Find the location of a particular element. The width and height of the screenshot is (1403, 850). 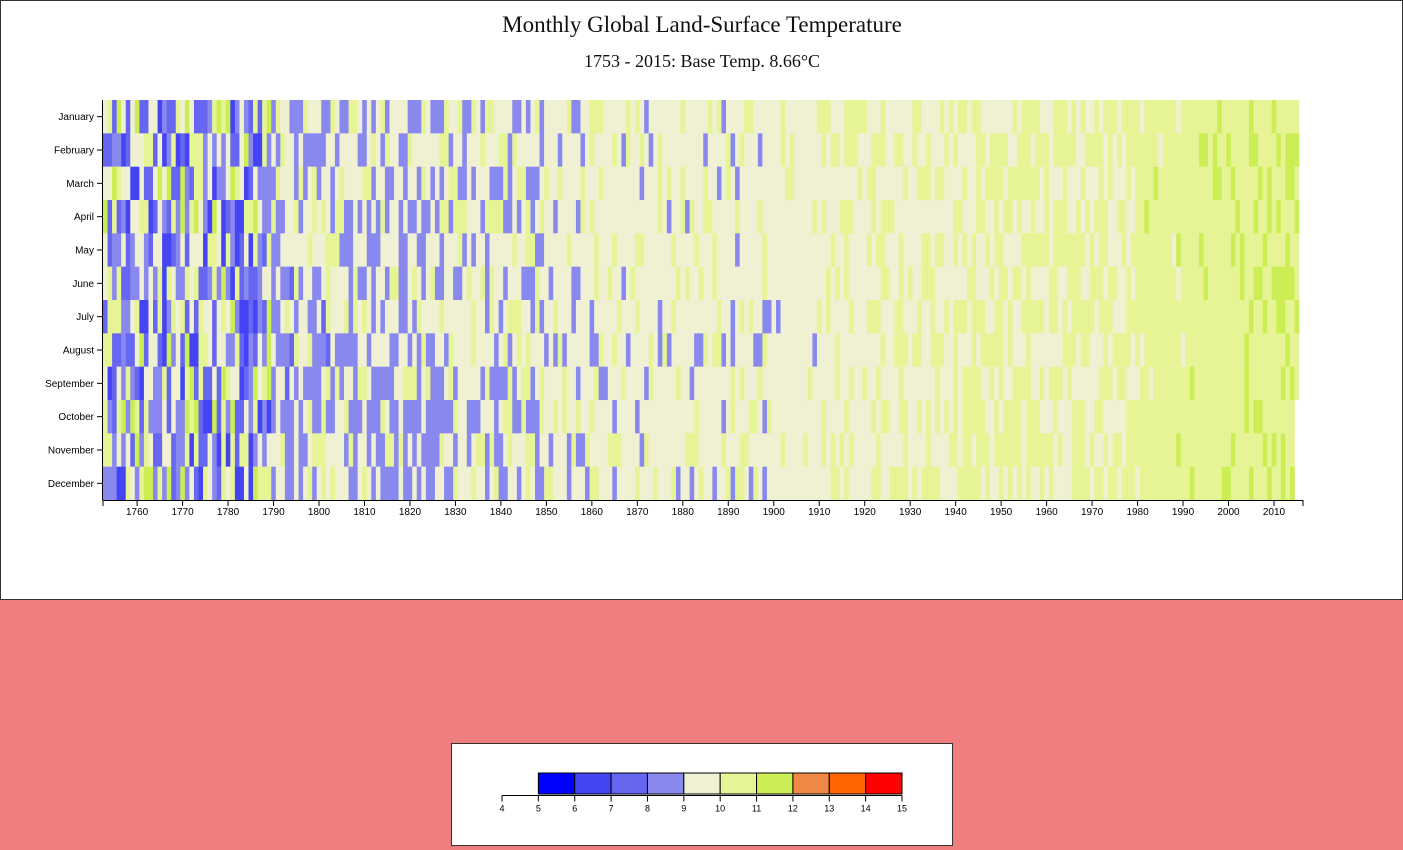

x-tick-label: 1940 is located at coordinates (956, 512).